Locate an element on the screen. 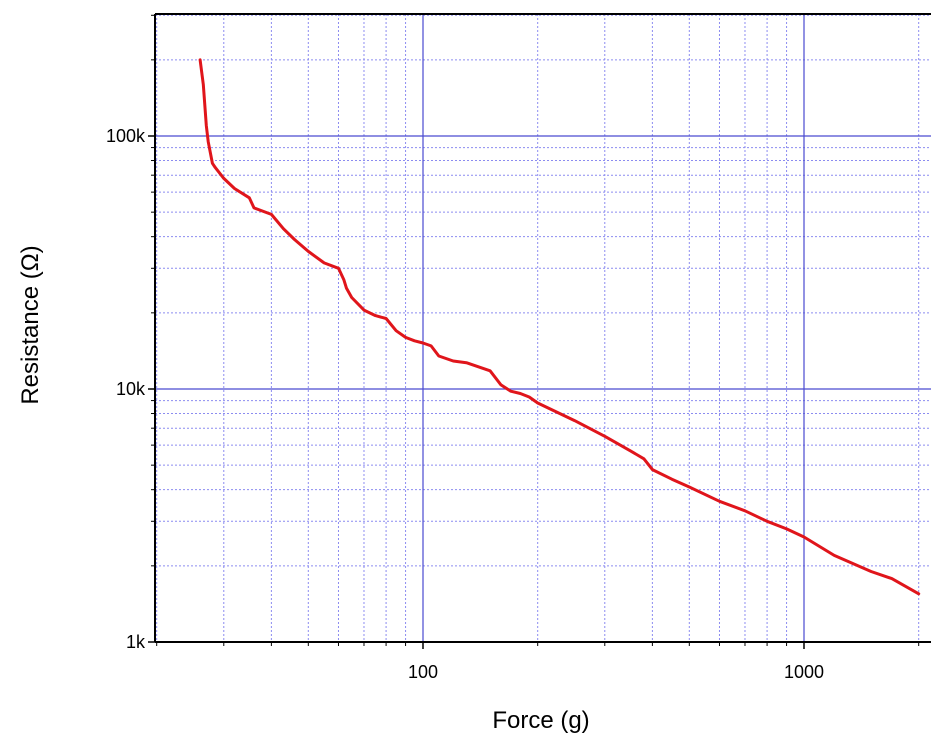 This screenshot has height=737, width=931. y-tick-label: 100k is located at coordinates (126, 136).